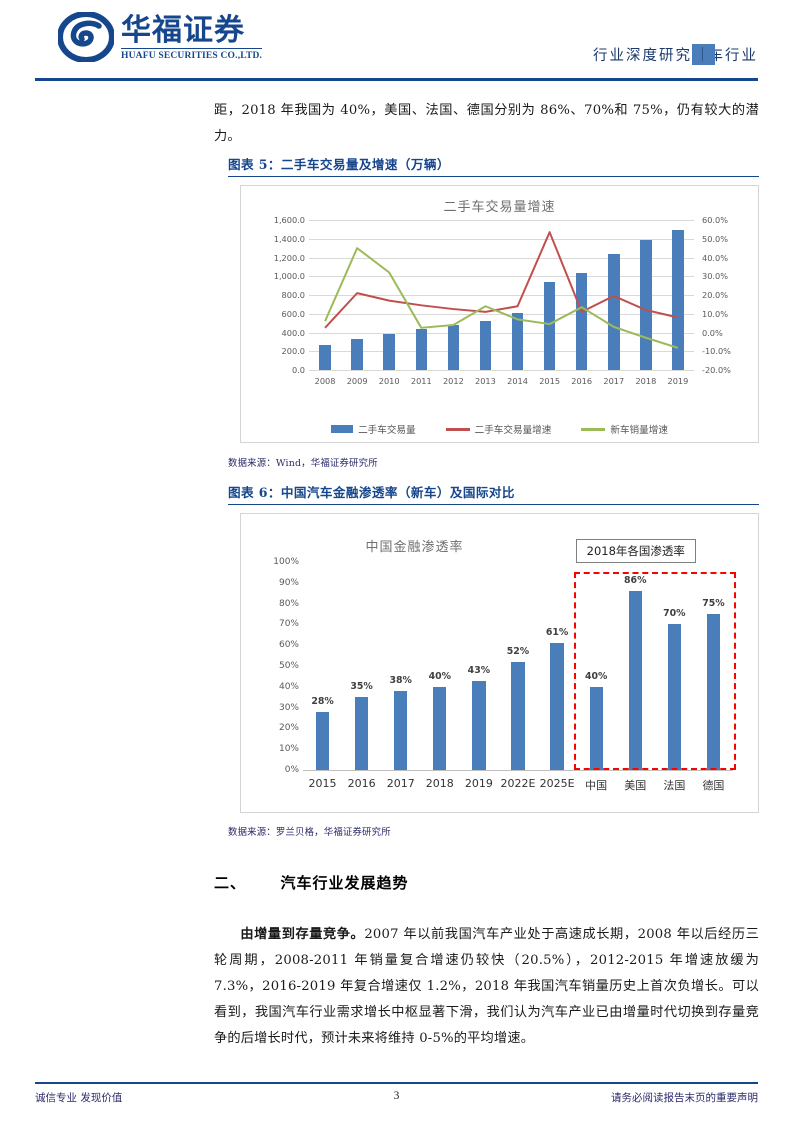 The image size is (793, 1122). What do you see at coordinates (715, 257) in the screenshot?
I see `chart-5-y-right-tick: 40.0%` at bounding box center [715, 257].